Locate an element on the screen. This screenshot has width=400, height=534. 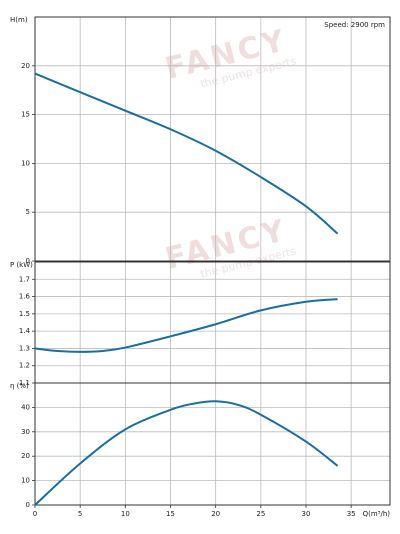
y-axis-label: η (%) is located at coordinates (19, 386).